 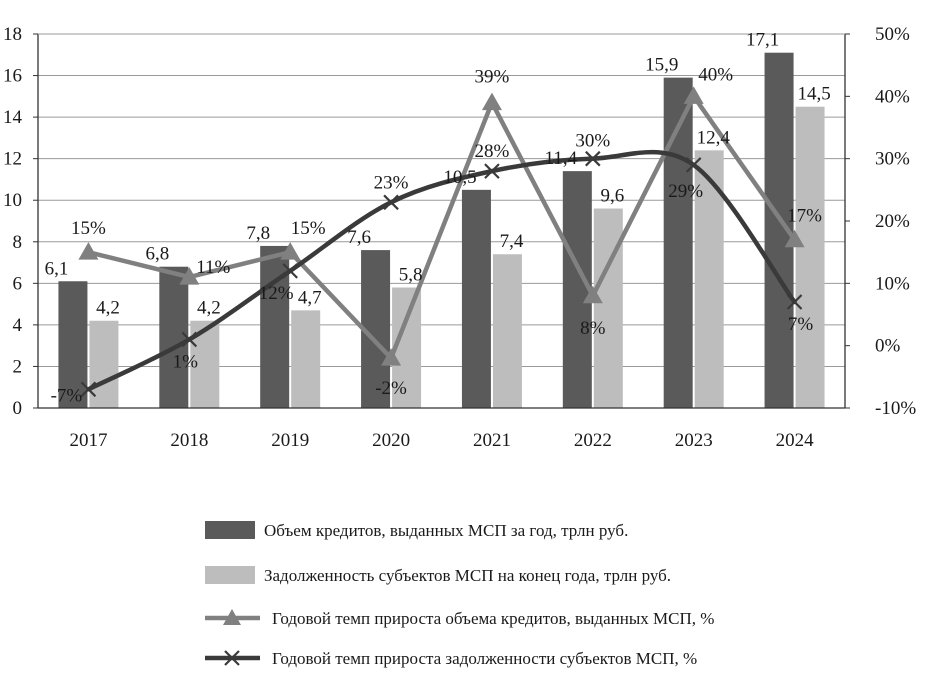 I want to click on bar-data-label: 7,6, so click(x=359, y=237).